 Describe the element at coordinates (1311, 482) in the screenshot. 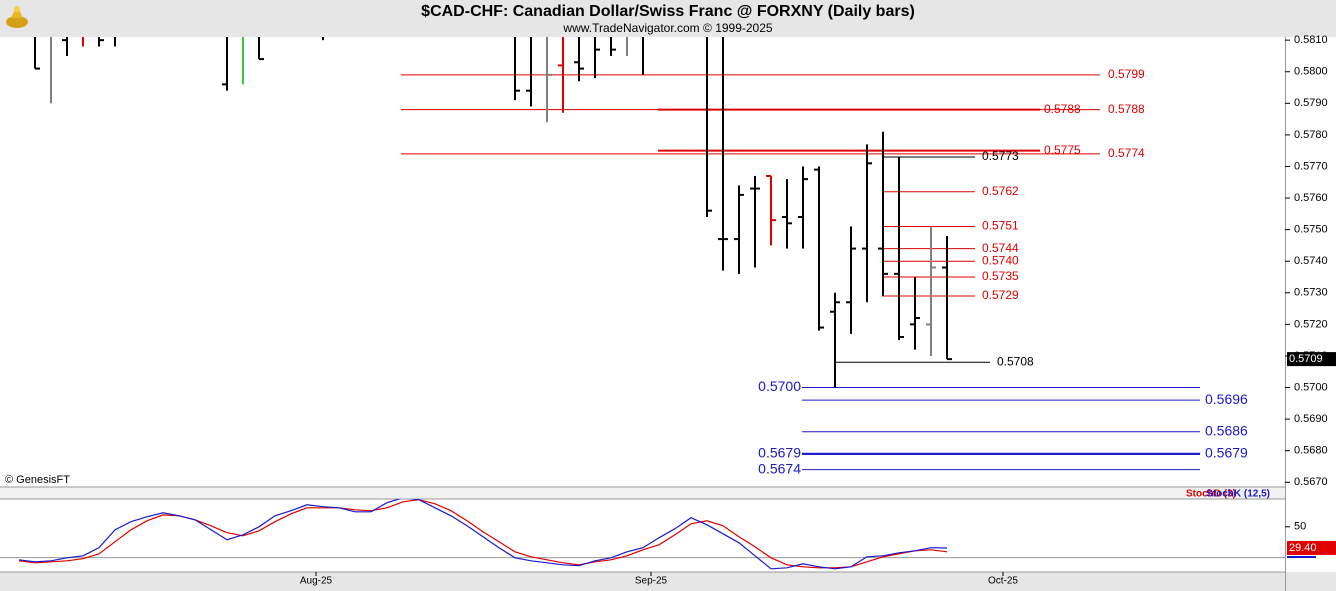

I see `y-tick-label: 0.5670` at that location.